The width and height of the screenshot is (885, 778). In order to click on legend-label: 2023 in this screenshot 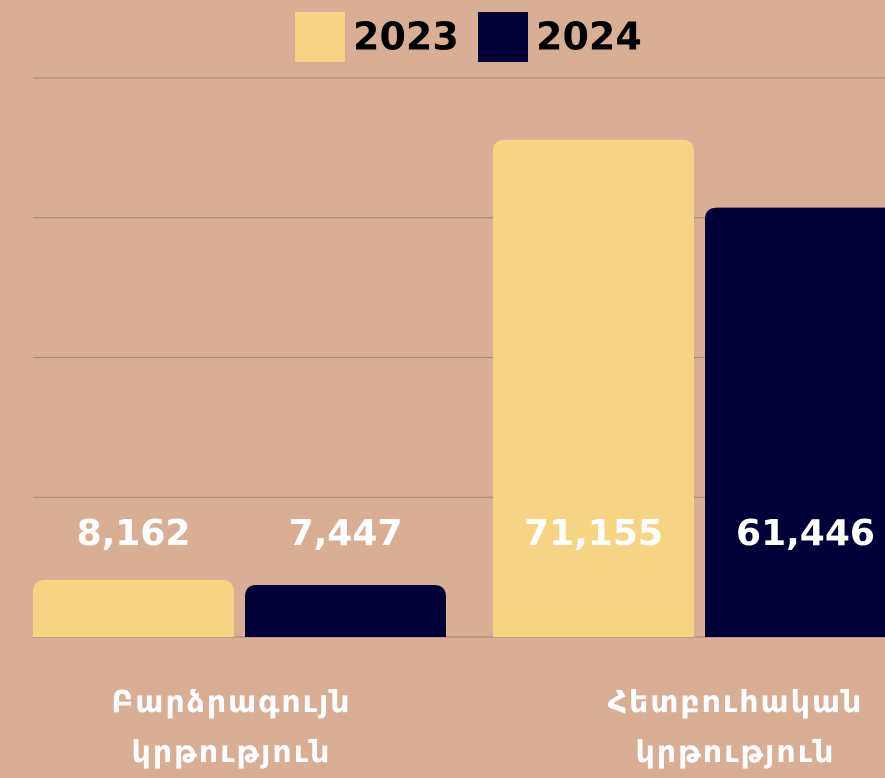, I will do `click(406, 37)`.